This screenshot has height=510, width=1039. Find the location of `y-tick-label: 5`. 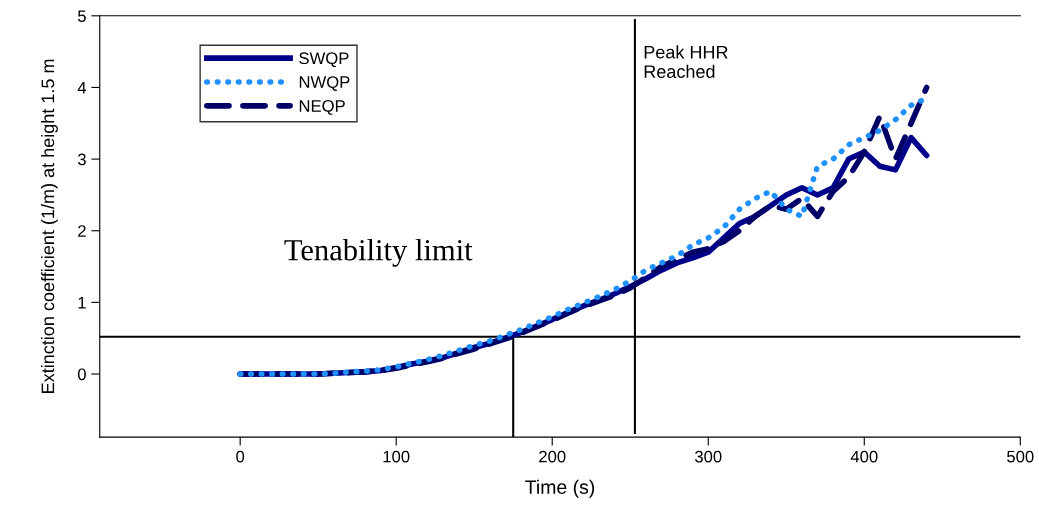

y-tick-label: 5 is located at coordinates (81, 16).